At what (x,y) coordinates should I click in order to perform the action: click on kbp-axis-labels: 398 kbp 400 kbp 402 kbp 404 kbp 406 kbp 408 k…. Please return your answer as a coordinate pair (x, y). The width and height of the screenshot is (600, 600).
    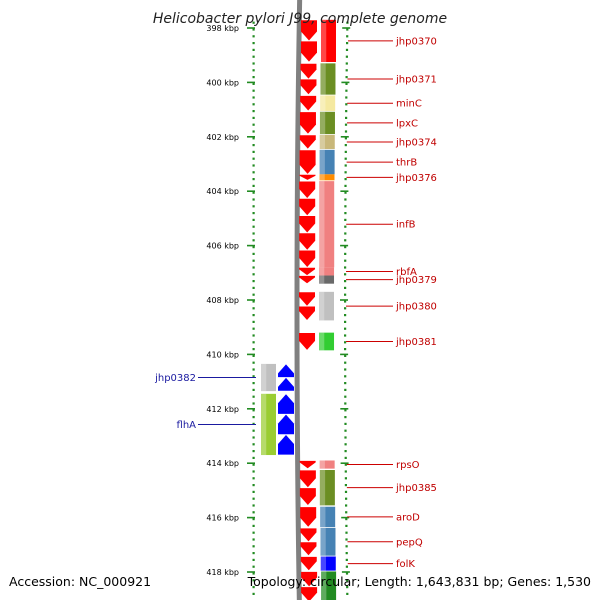
    Looking at the image, I should click on (222, 300).